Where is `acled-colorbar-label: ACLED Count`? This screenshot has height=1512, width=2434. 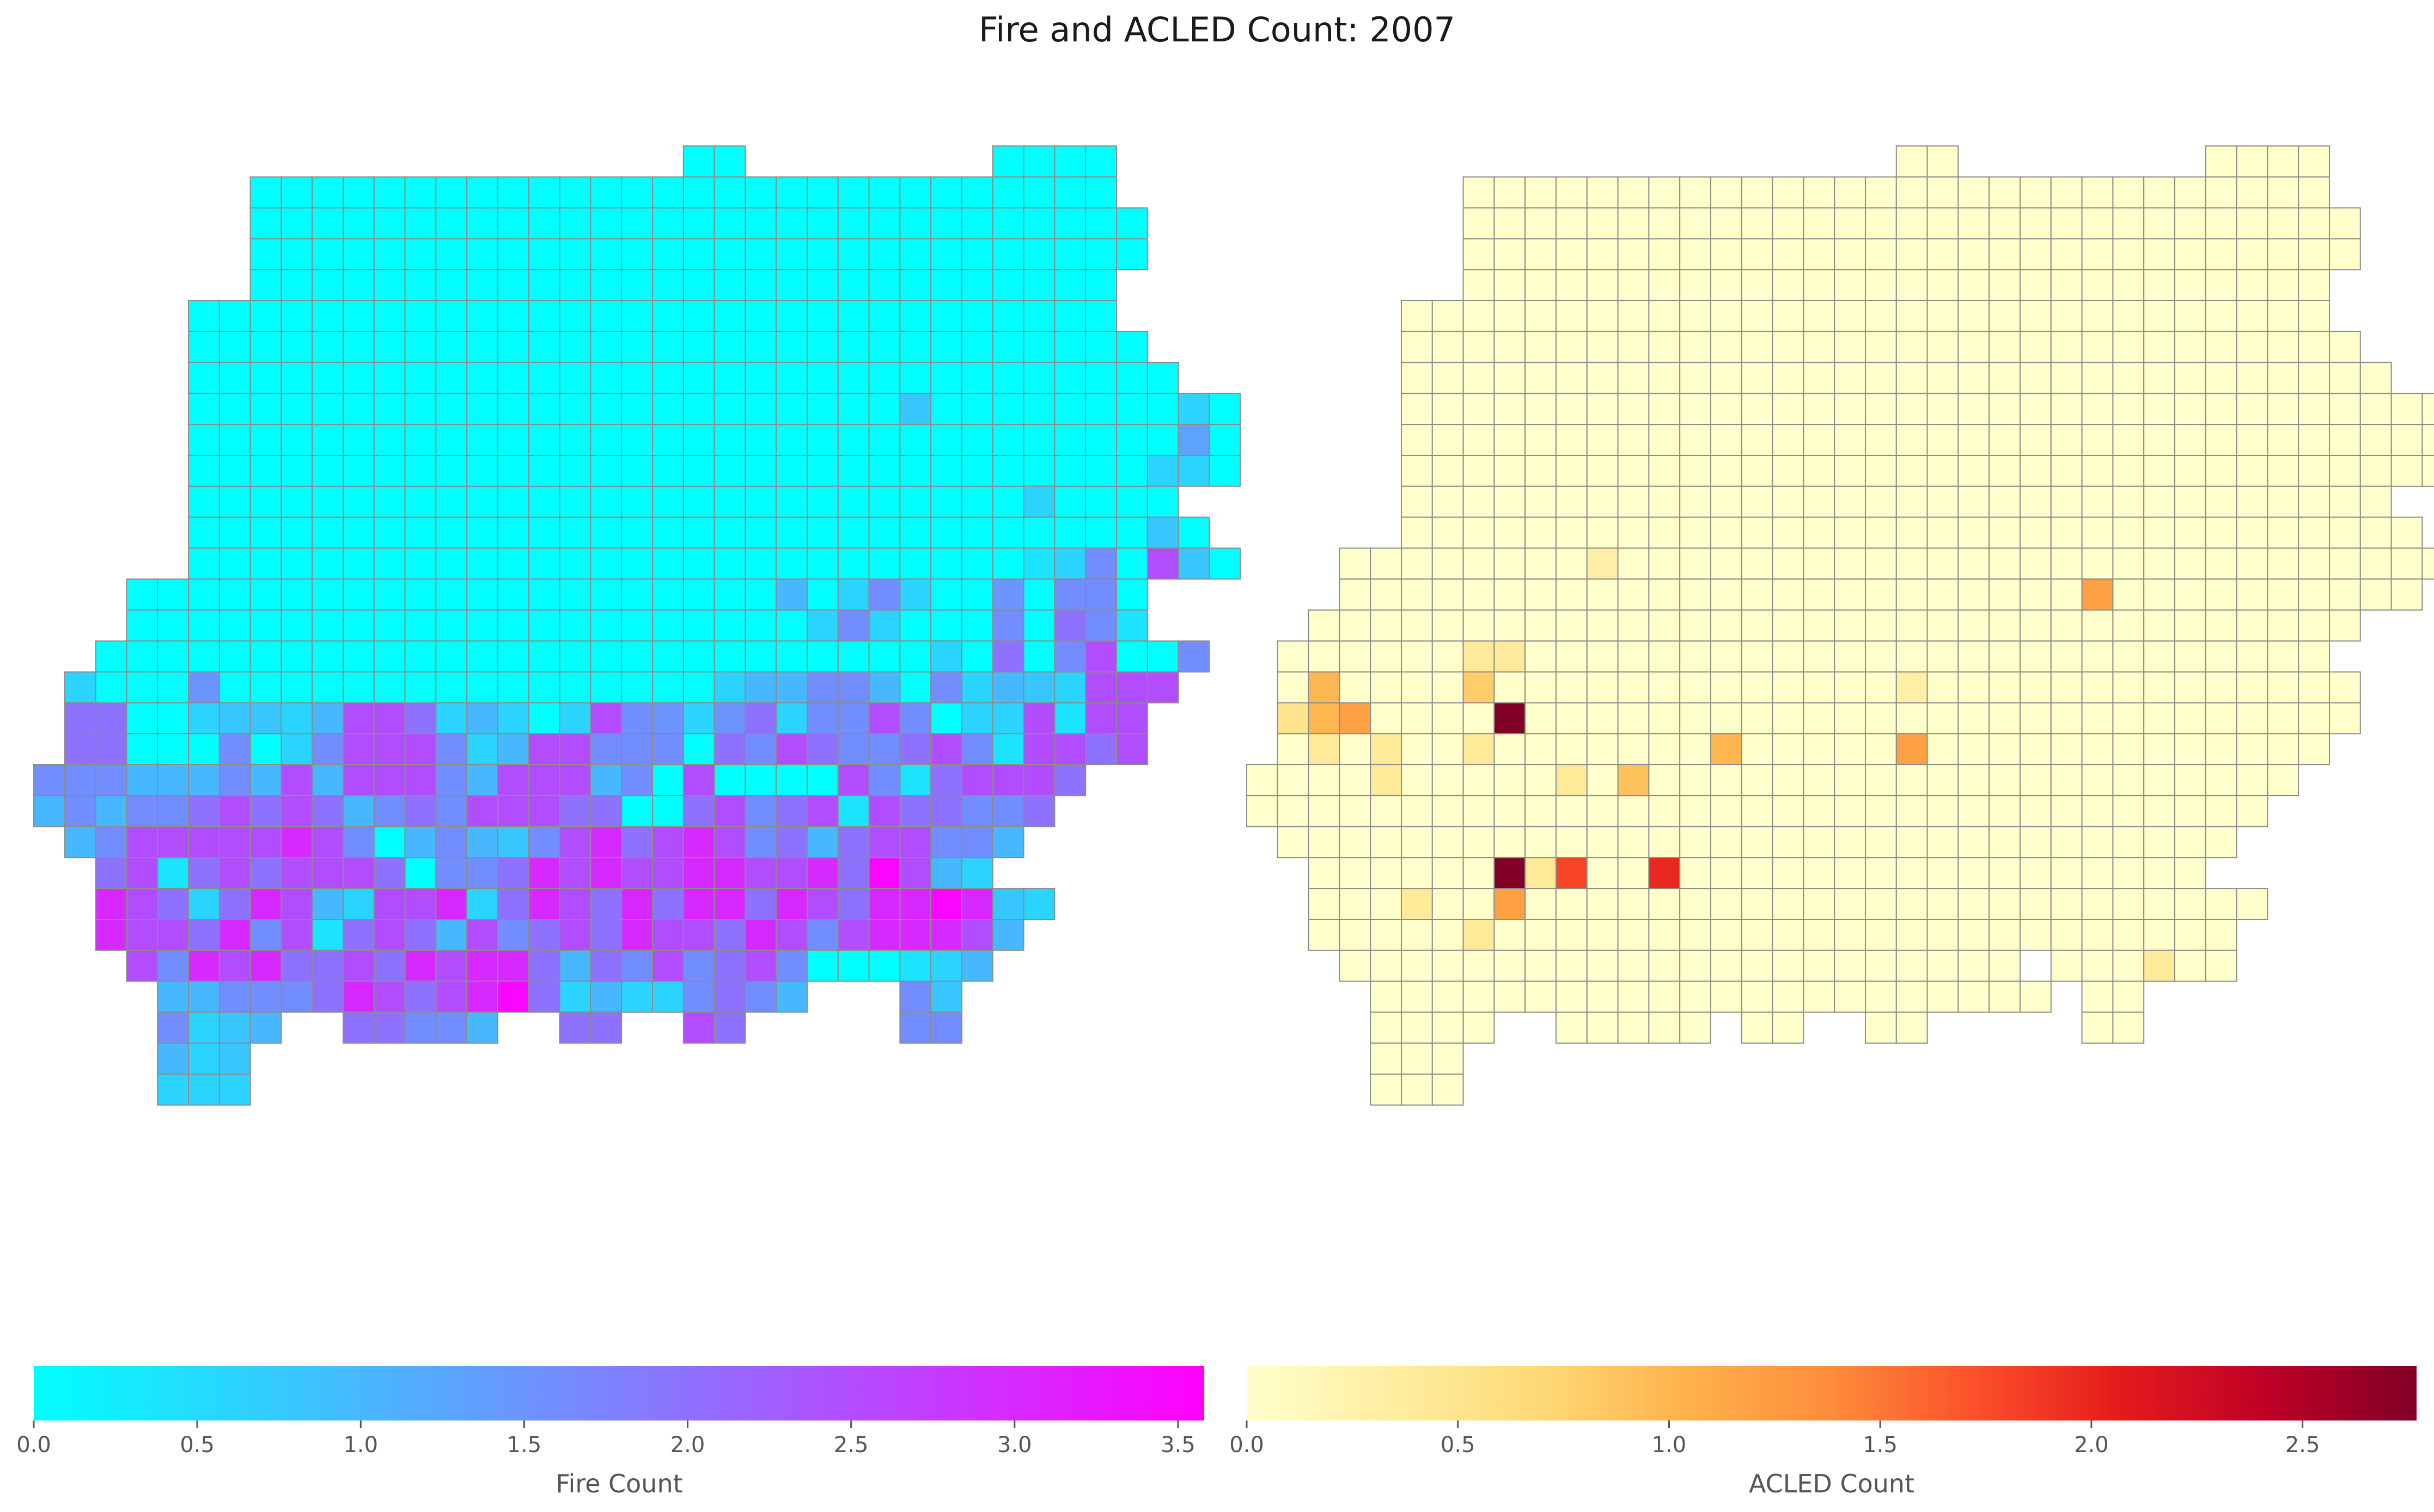
acled-colorbar-label: ACLED Count is located at coordinates (1831, 1484).